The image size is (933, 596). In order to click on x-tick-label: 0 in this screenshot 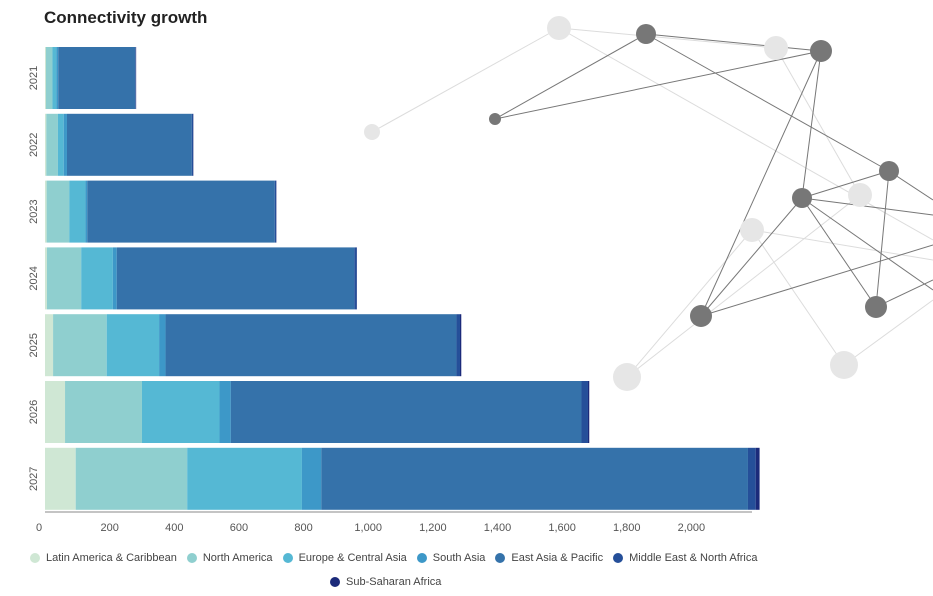, I will do `click(39, 528)`.